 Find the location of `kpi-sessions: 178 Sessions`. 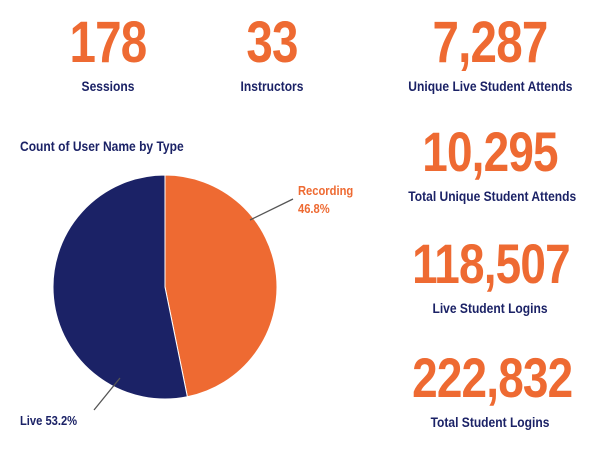

kpi-sessions: 178 Sessions is located at coordinates (108, 52).